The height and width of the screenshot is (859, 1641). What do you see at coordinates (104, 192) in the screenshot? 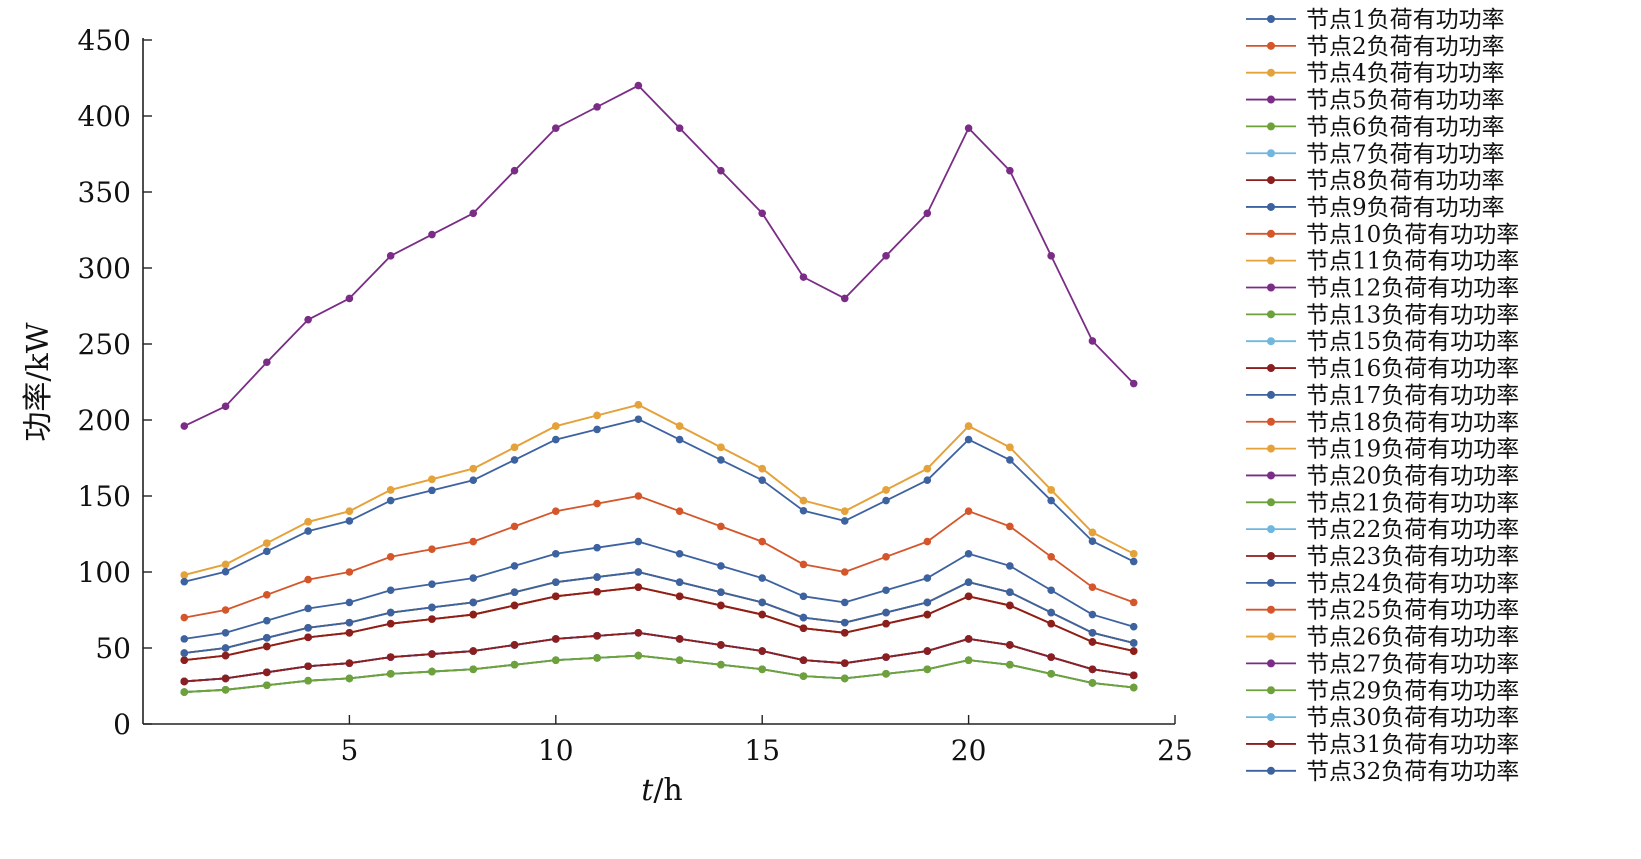
I see `y-tick-label: 350` at bounding box center [104, 192].